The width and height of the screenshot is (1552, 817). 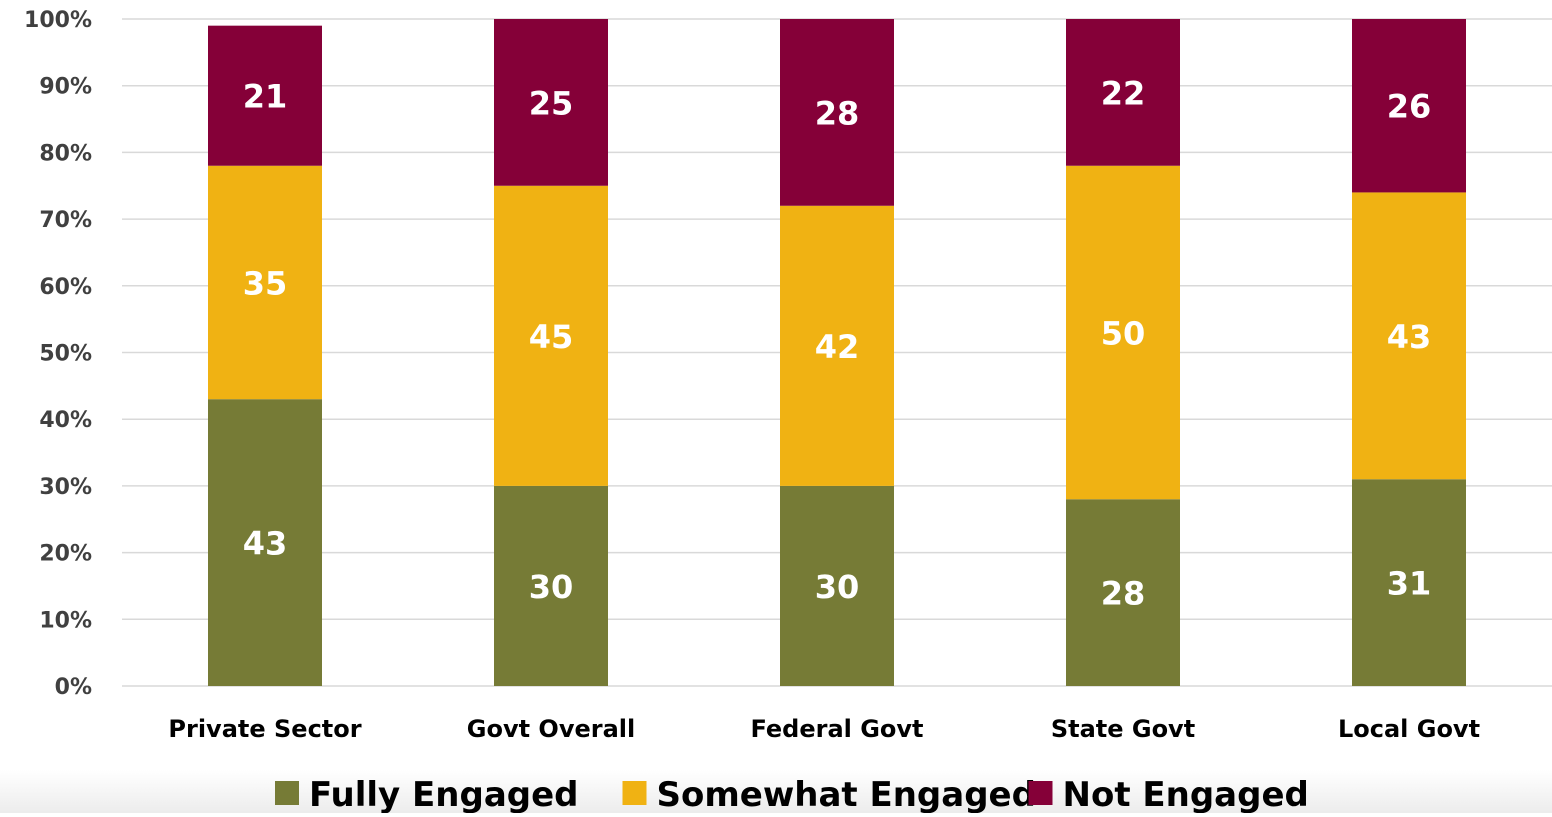 I want to click on y-tick-label: 40%, so click(x=65, y=420).